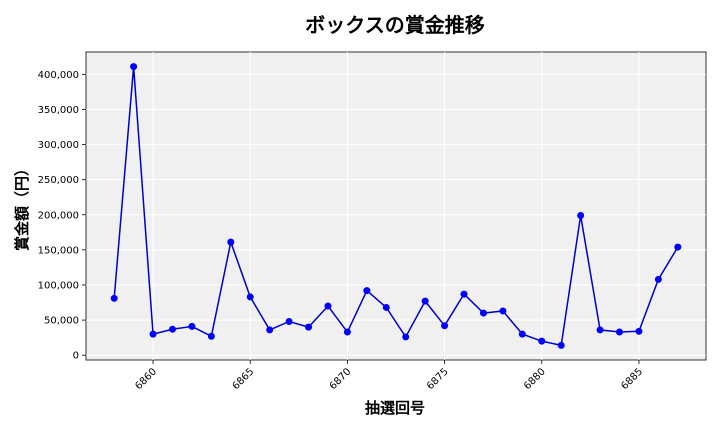 This screenshot has height=432, width=720. I want to click on y-tick-label: 50,000, so click(61, 321).